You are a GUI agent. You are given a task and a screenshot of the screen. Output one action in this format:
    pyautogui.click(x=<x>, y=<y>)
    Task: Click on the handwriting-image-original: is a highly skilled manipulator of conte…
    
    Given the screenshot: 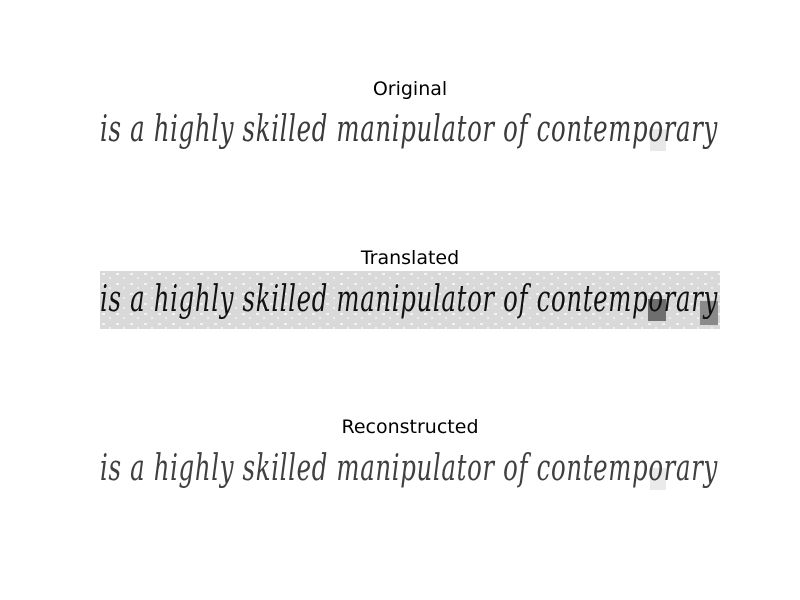 What is the action you would take?
    pyautogui.click(x=410, y=130)
    